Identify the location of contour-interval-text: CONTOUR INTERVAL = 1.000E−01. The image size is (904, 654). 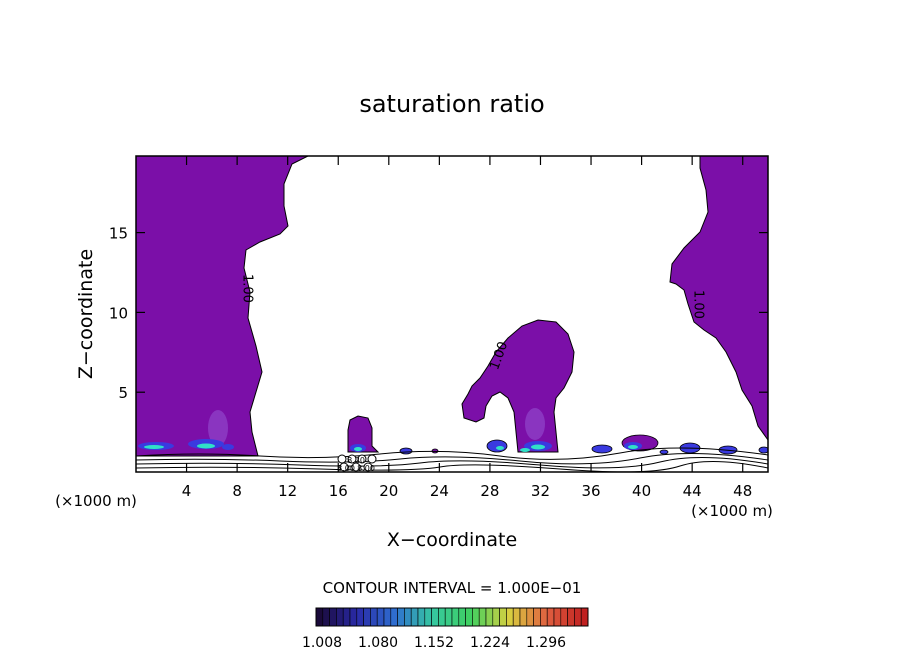
(452, 588).